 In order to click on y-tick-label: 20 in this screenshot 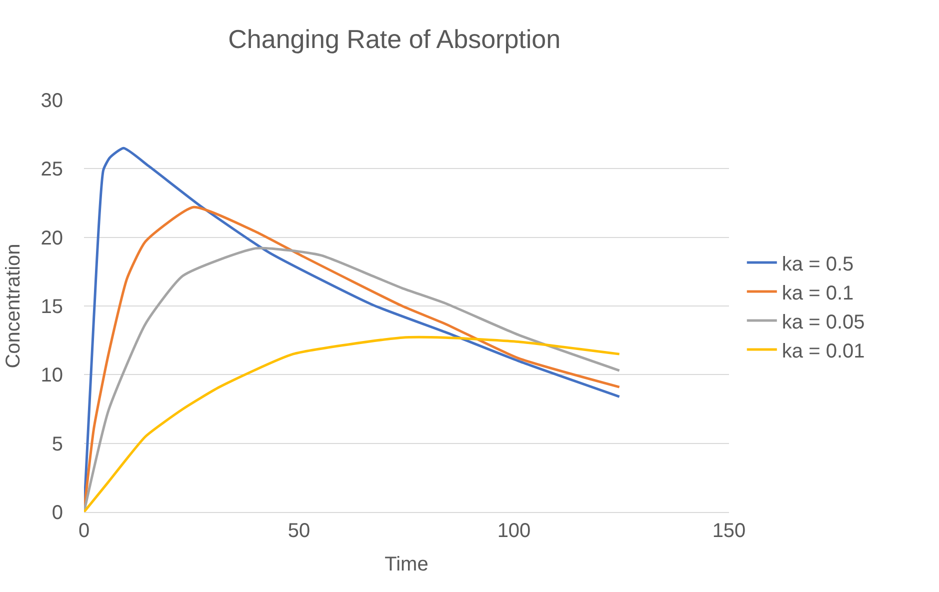, I will do `click(51, 238)`.